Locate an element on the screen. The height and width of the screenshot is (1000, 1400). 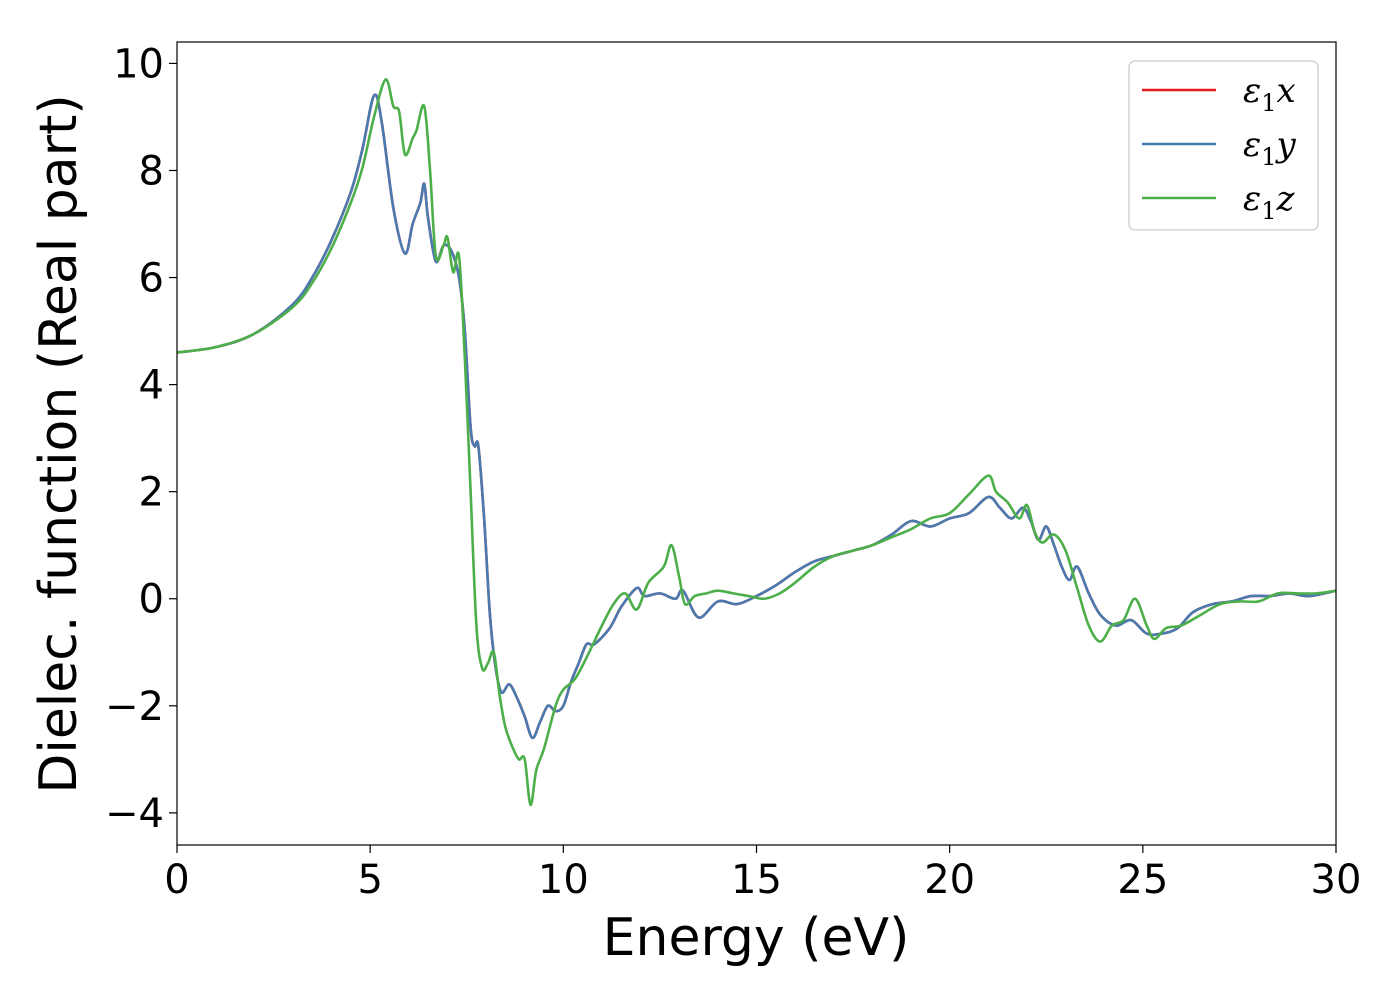
x-axis-label: Energy (eV) is located at coordinates (756, 938).